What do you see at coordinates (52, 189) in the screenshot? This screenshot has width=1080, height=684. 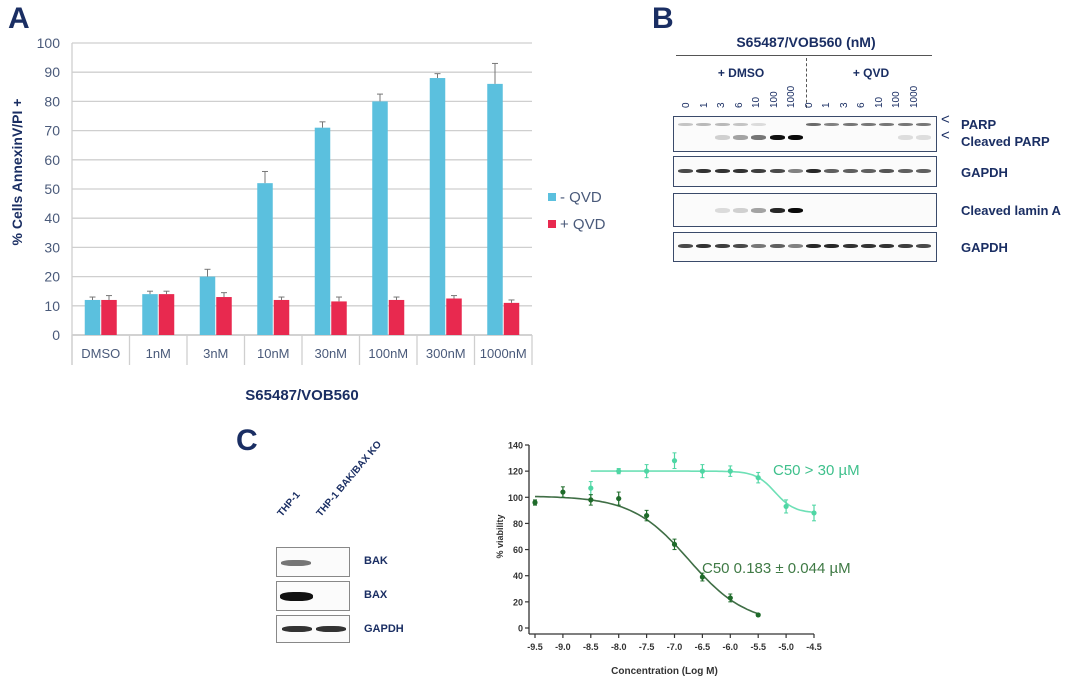 I see `y-tick-label: 50` at bounding box center [52, 189].